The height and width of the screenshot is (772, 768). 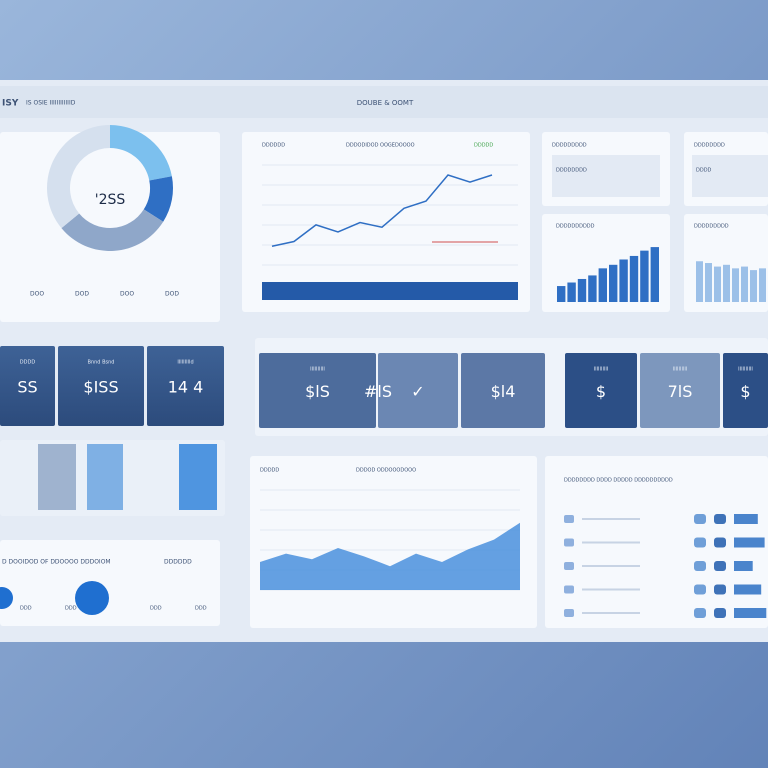 What do you see at coordinates (483, 146) in the screenshot?
I see `badge: DDDDD` at bounding box center [483, 146].